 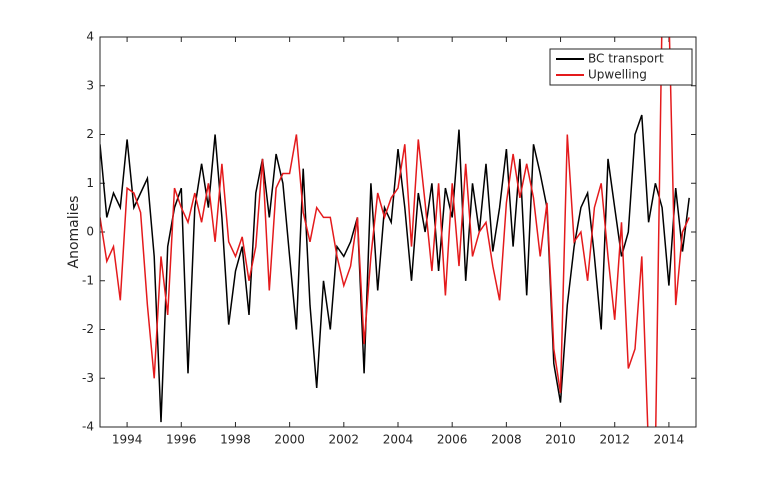 What do you see at coordinates (181, 440) in the screenshot?
I see `x-tick-label: 1996` at bounding box center [181, 440].